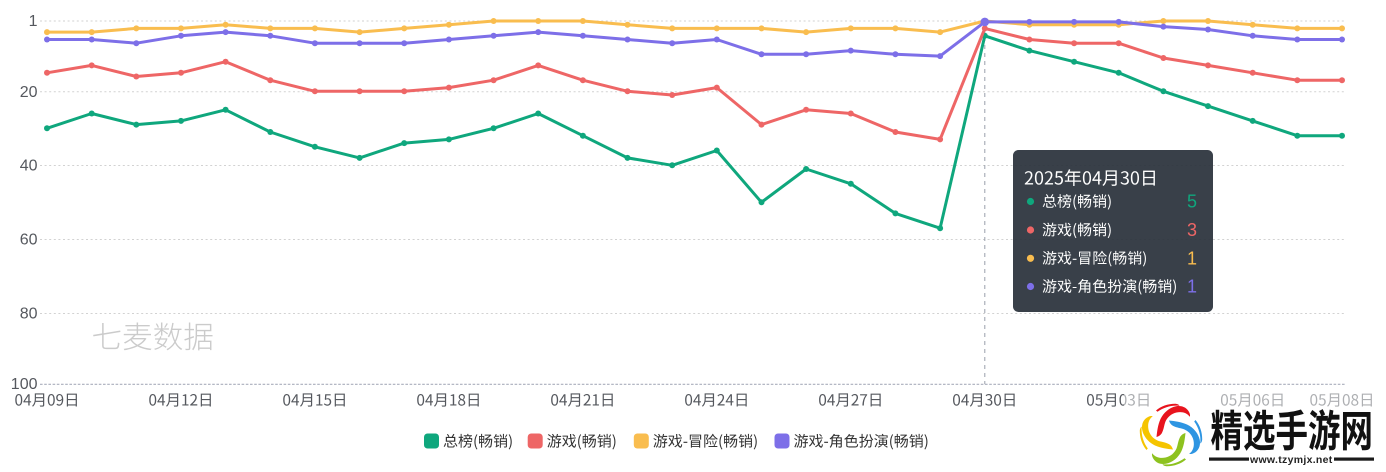  What do you see at coordinates (29, 240) in the screenshot?
I see `svg-text: 60` at bounding box center [29, 240].